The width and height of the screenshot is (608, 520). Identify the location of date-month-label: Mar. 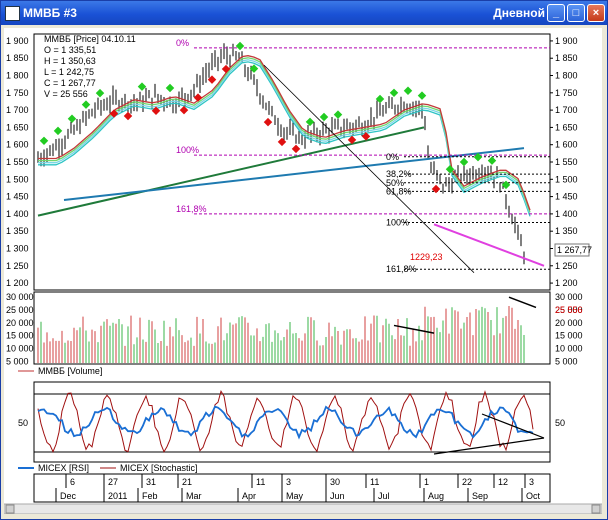
(194, 496).